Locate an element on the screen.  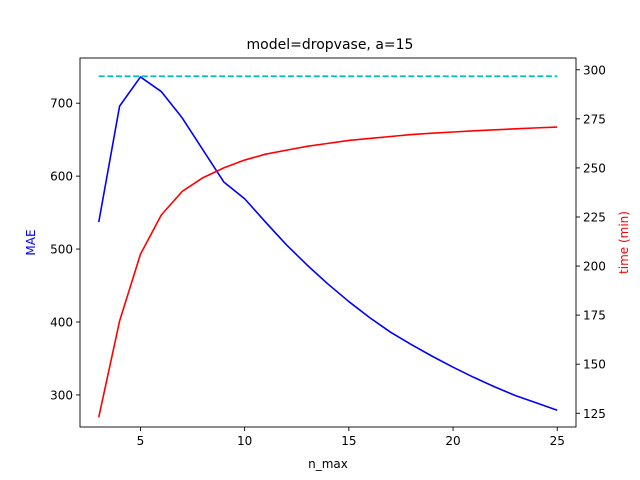
chart-title: model=dropvase, a=15 is located at coordinates (330, 45).